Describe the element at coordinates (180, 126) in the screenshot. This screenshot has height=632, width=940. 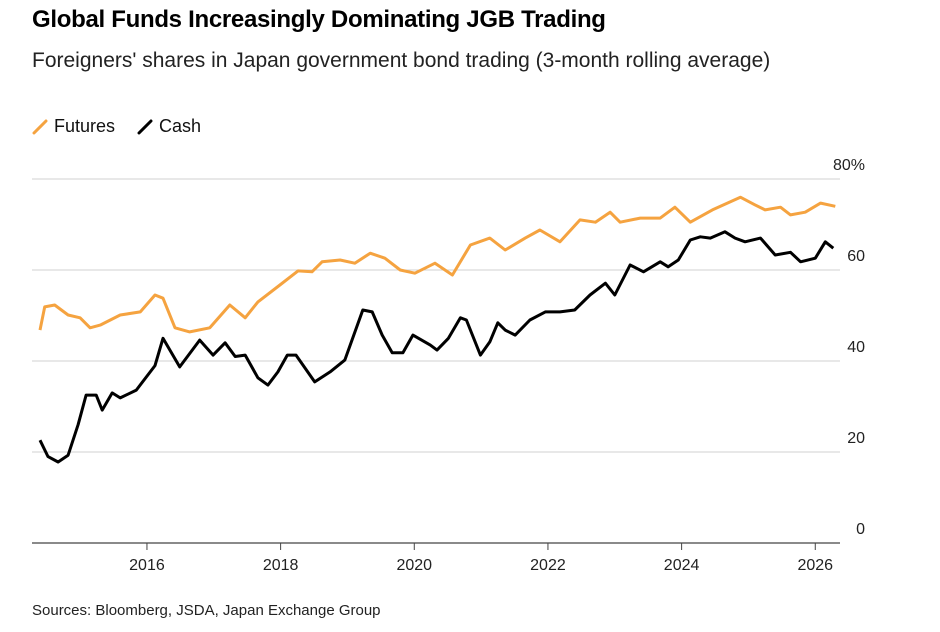
I see `legend-label: Cash` at that location.